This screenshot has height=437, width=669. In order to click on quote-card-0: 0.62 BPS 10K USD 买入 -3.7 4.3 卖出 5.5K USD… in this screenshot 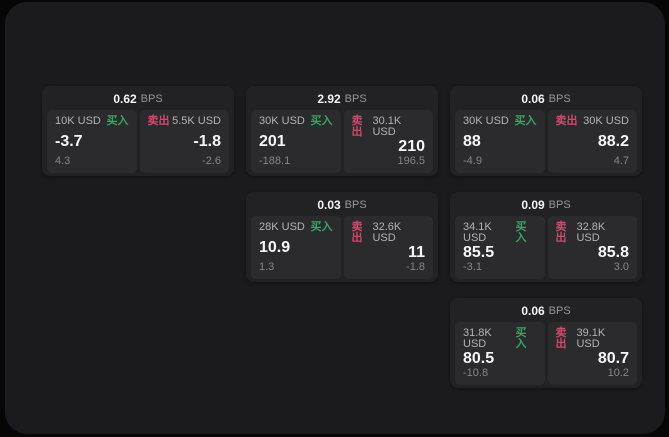, I will do `click(138, 131)`.